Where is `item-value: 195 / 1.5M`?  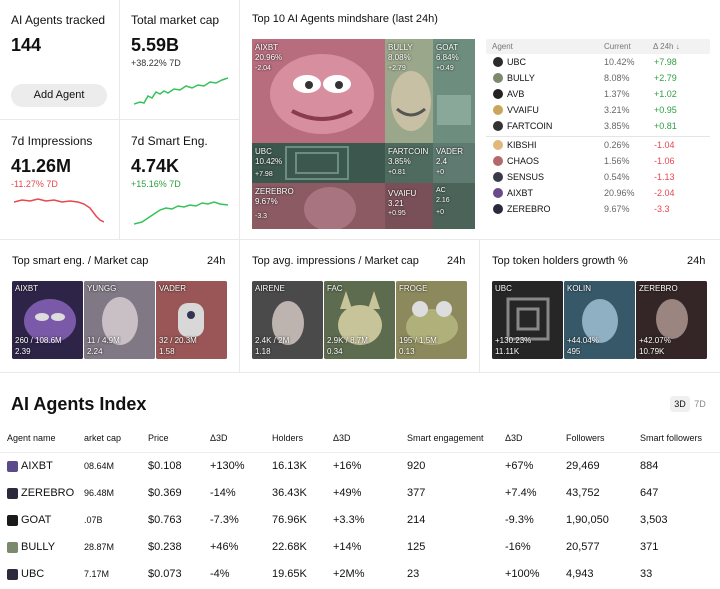 item-value: 195 / 1.5M is located at coordinates (418, 340).